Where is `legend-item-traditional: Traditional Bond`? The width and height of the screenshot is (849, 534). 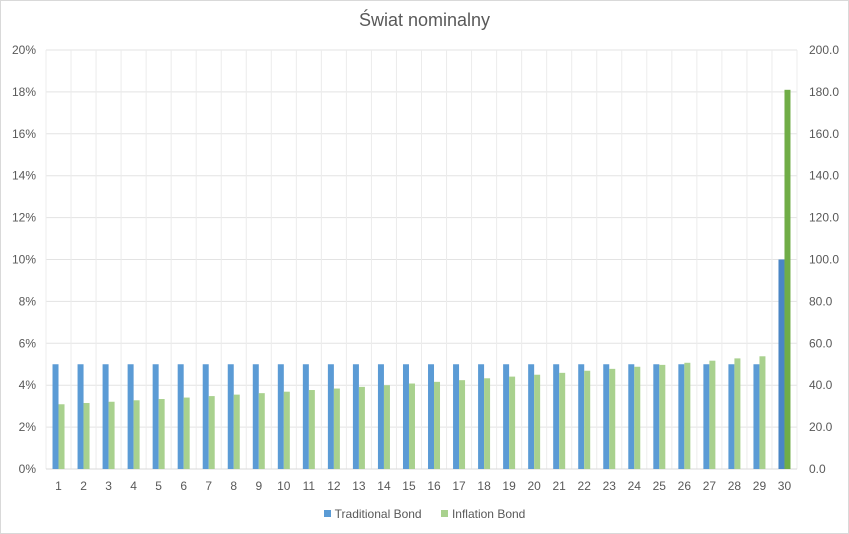
legend-item-traditional: Traditional Bond is located at coordinates (372, 513).